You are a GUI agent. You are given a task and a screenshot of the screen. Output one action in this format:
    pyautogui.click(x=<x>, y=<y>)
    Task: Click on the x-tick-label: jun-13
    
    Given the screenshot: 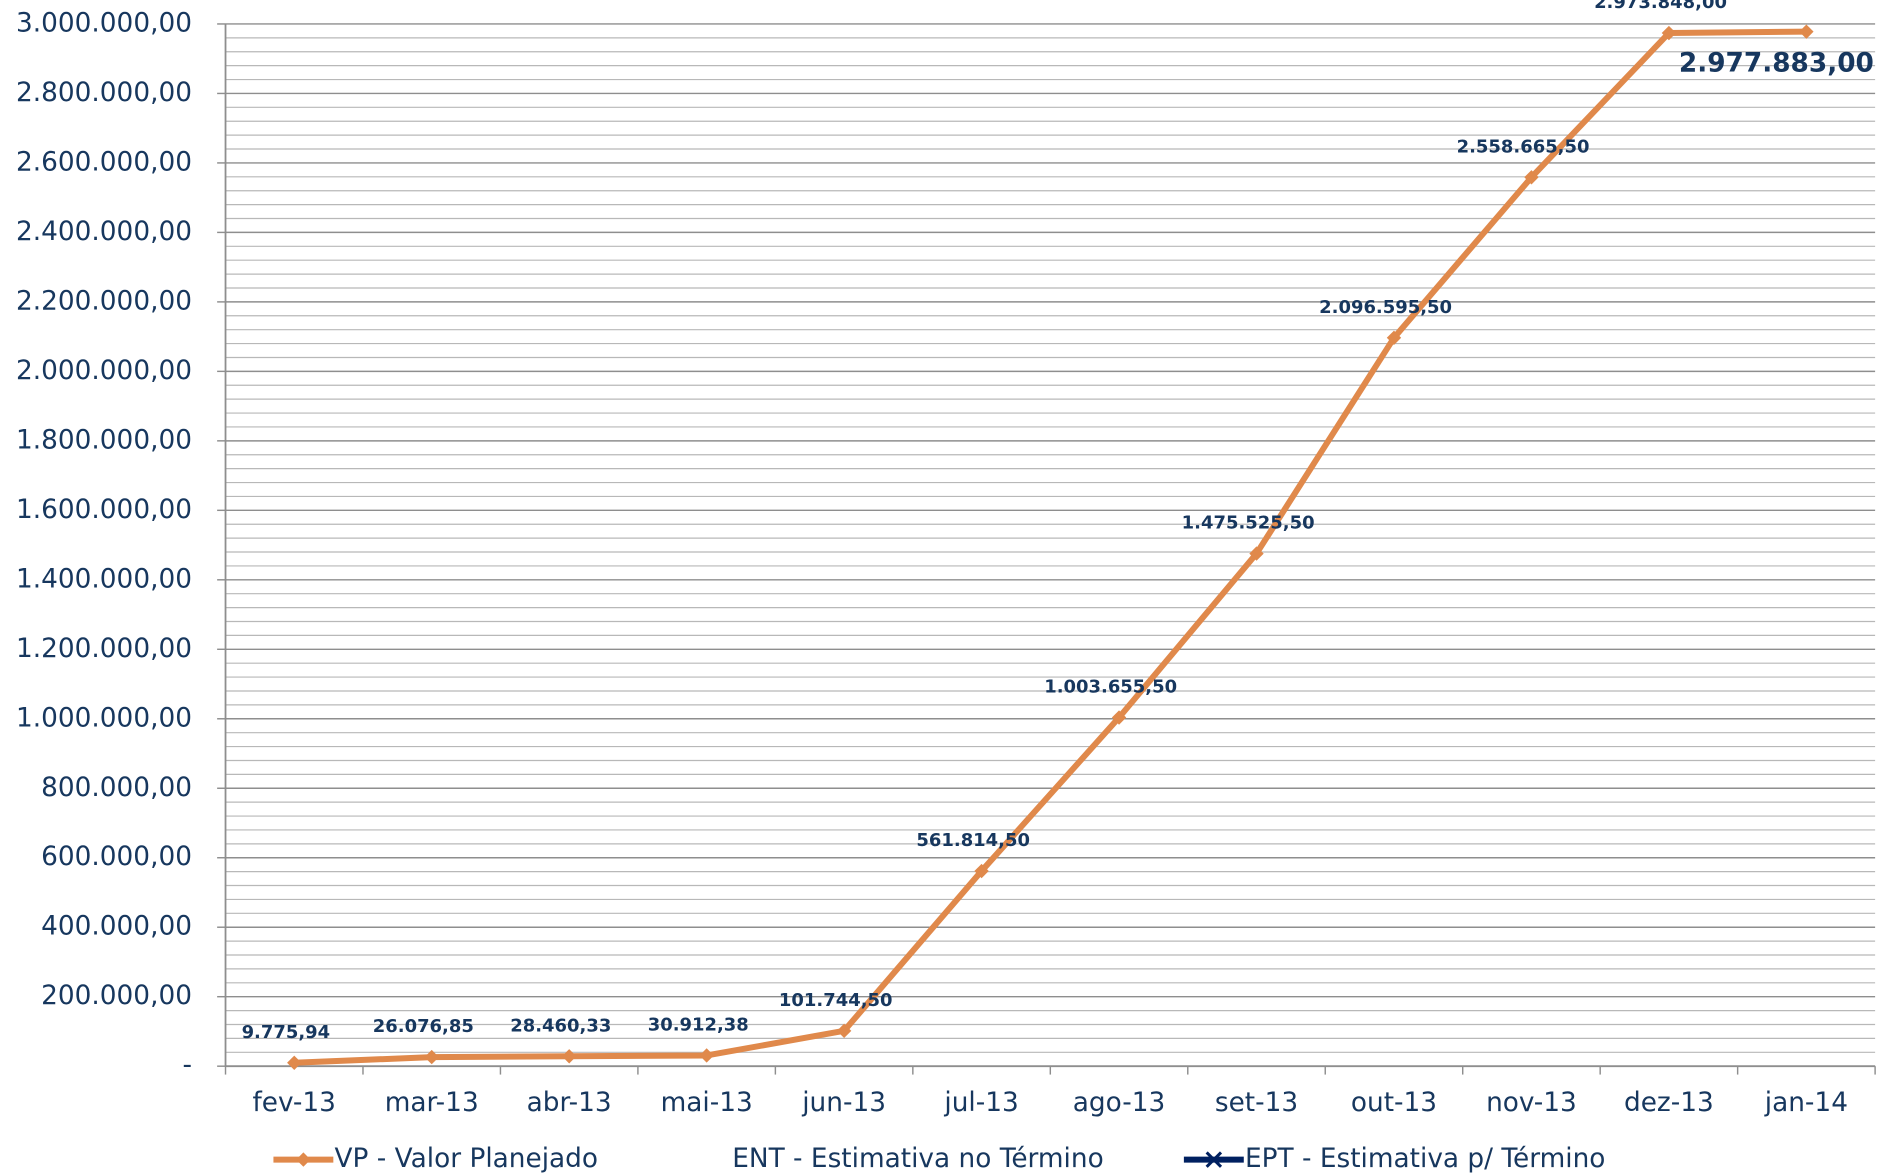 What is the action you would take?
    pyautogui.click(x=843, y=1103)
    